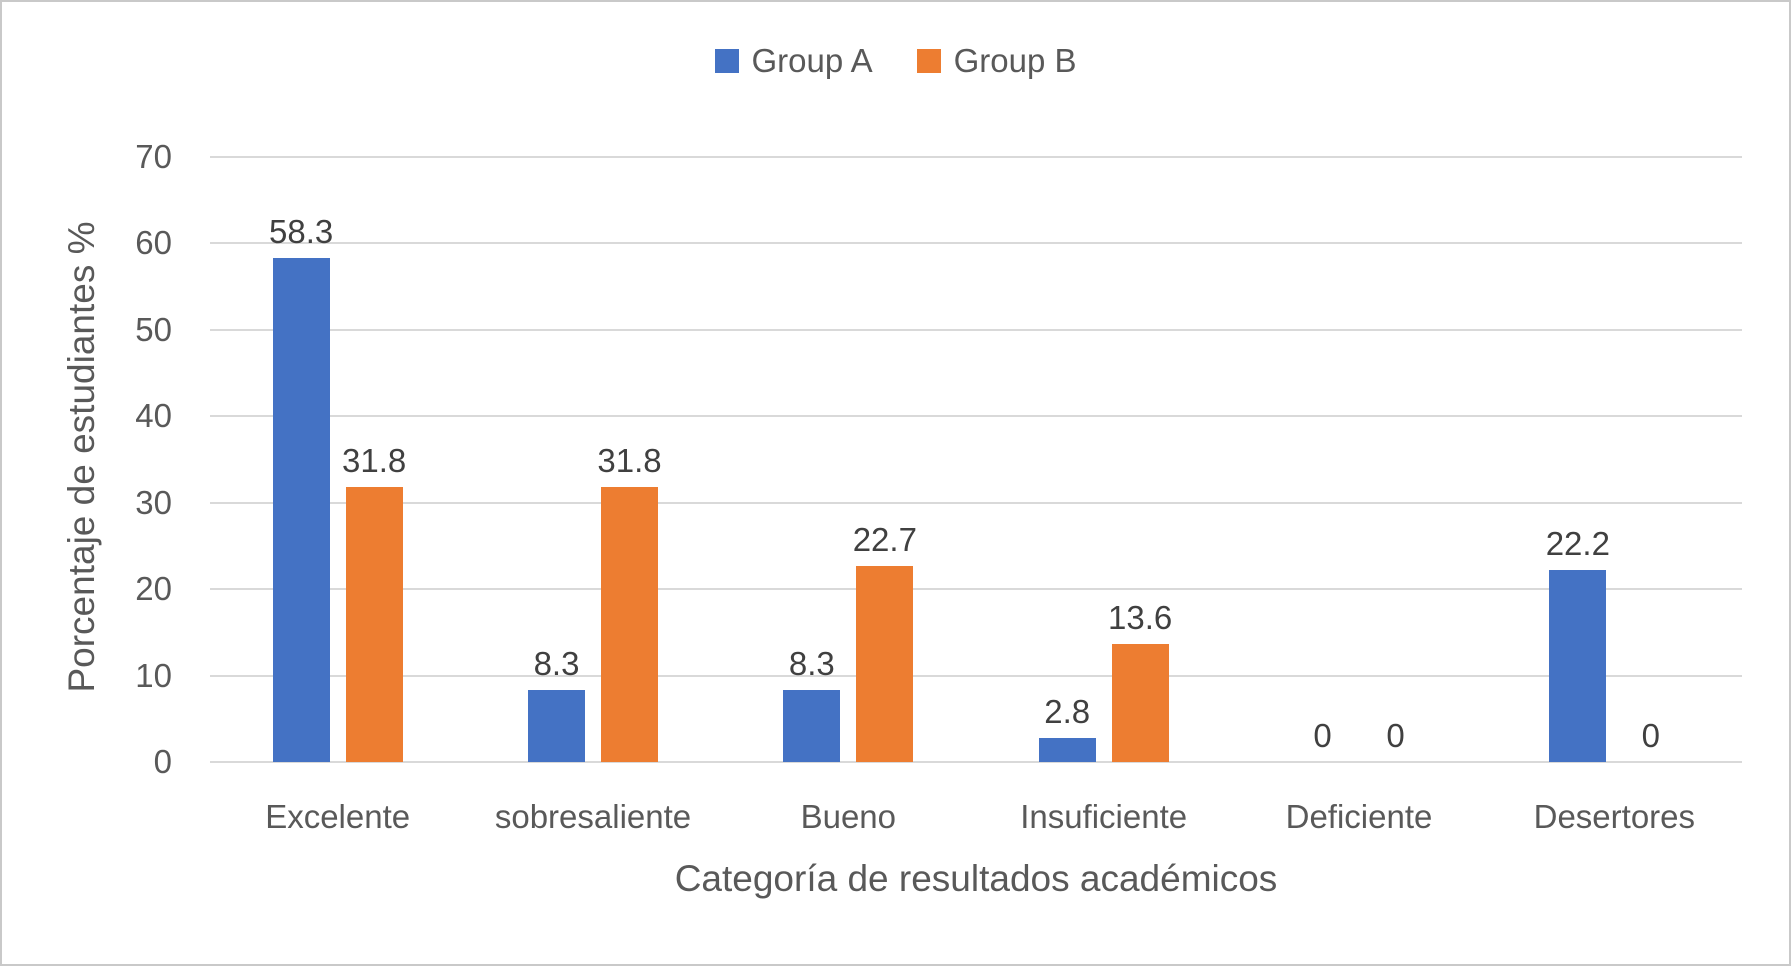 The height and width of the screenshot is (966, 1791). I want to click on bar-group-b-bueno, so click(885, 663).